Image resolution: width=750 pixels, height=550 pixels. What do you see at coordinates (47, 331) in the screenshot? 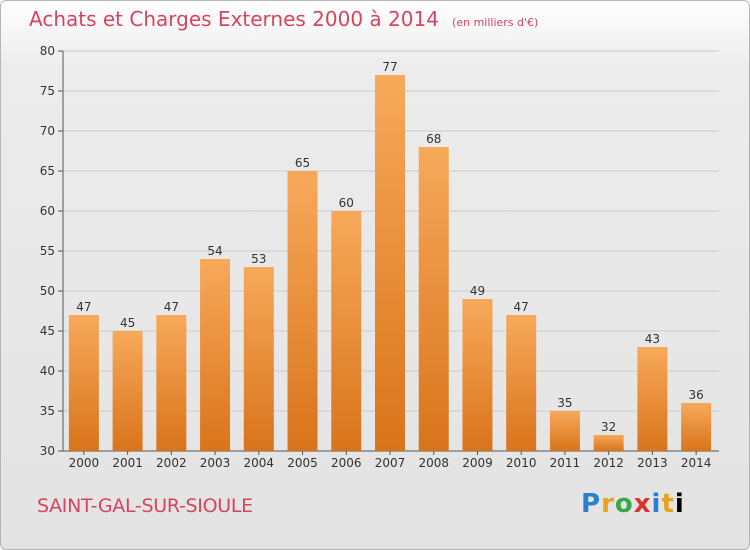
I see `y-tick-label: 45` at bounding box center [47, 331].